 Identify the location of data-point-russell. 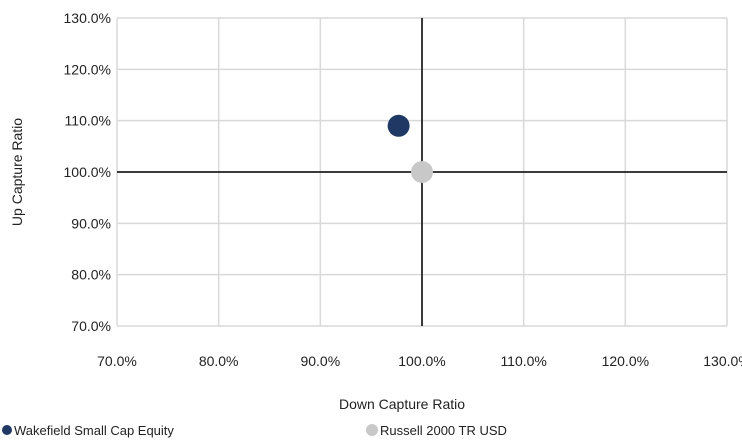
(422, 172).